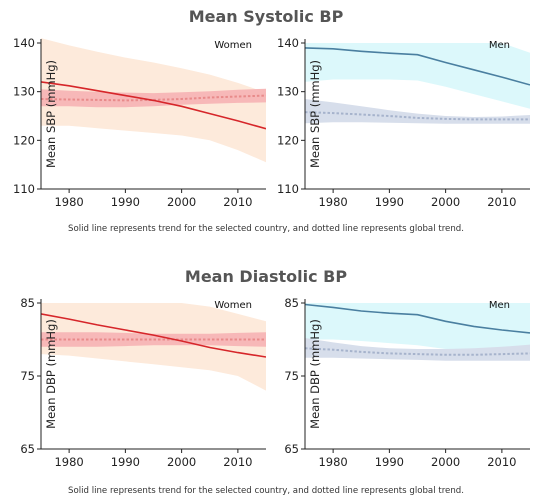 This screenshot has height=504, width=547. What do you see at coordinates (266, 16) in the screenshot?
I see `chart-title: Mean Systolic BP` at bounding box center [266, 16].